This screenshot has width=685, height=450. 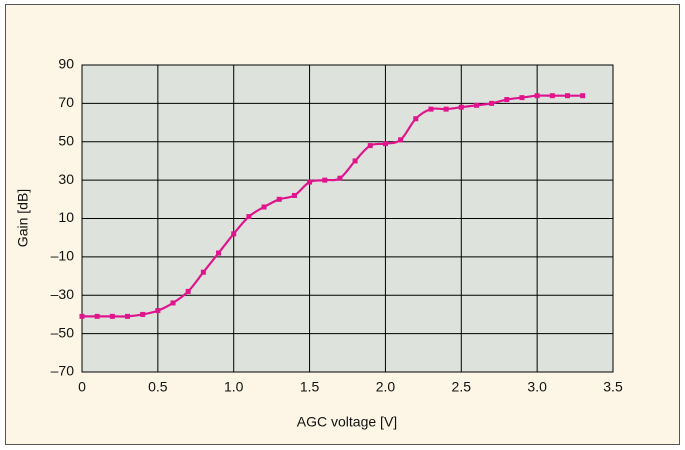 I want to click on x-tick-label: 3.0, so click(x=537, y=387).